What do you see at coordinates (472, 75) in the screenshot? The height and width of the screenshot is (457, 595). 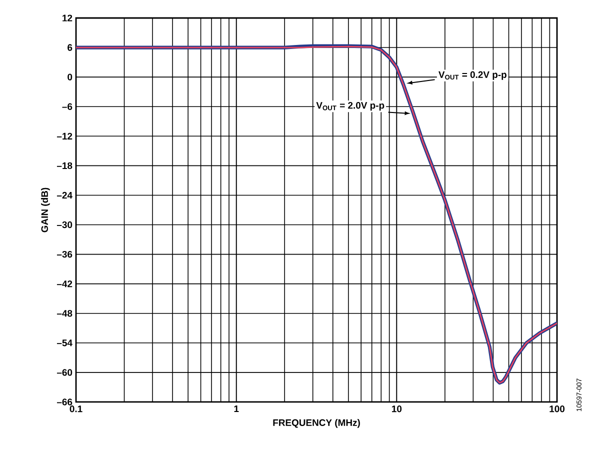 I see `annotation: V$_{OUT}$ = 0.2V p-p` at bounding box center [472, 75].